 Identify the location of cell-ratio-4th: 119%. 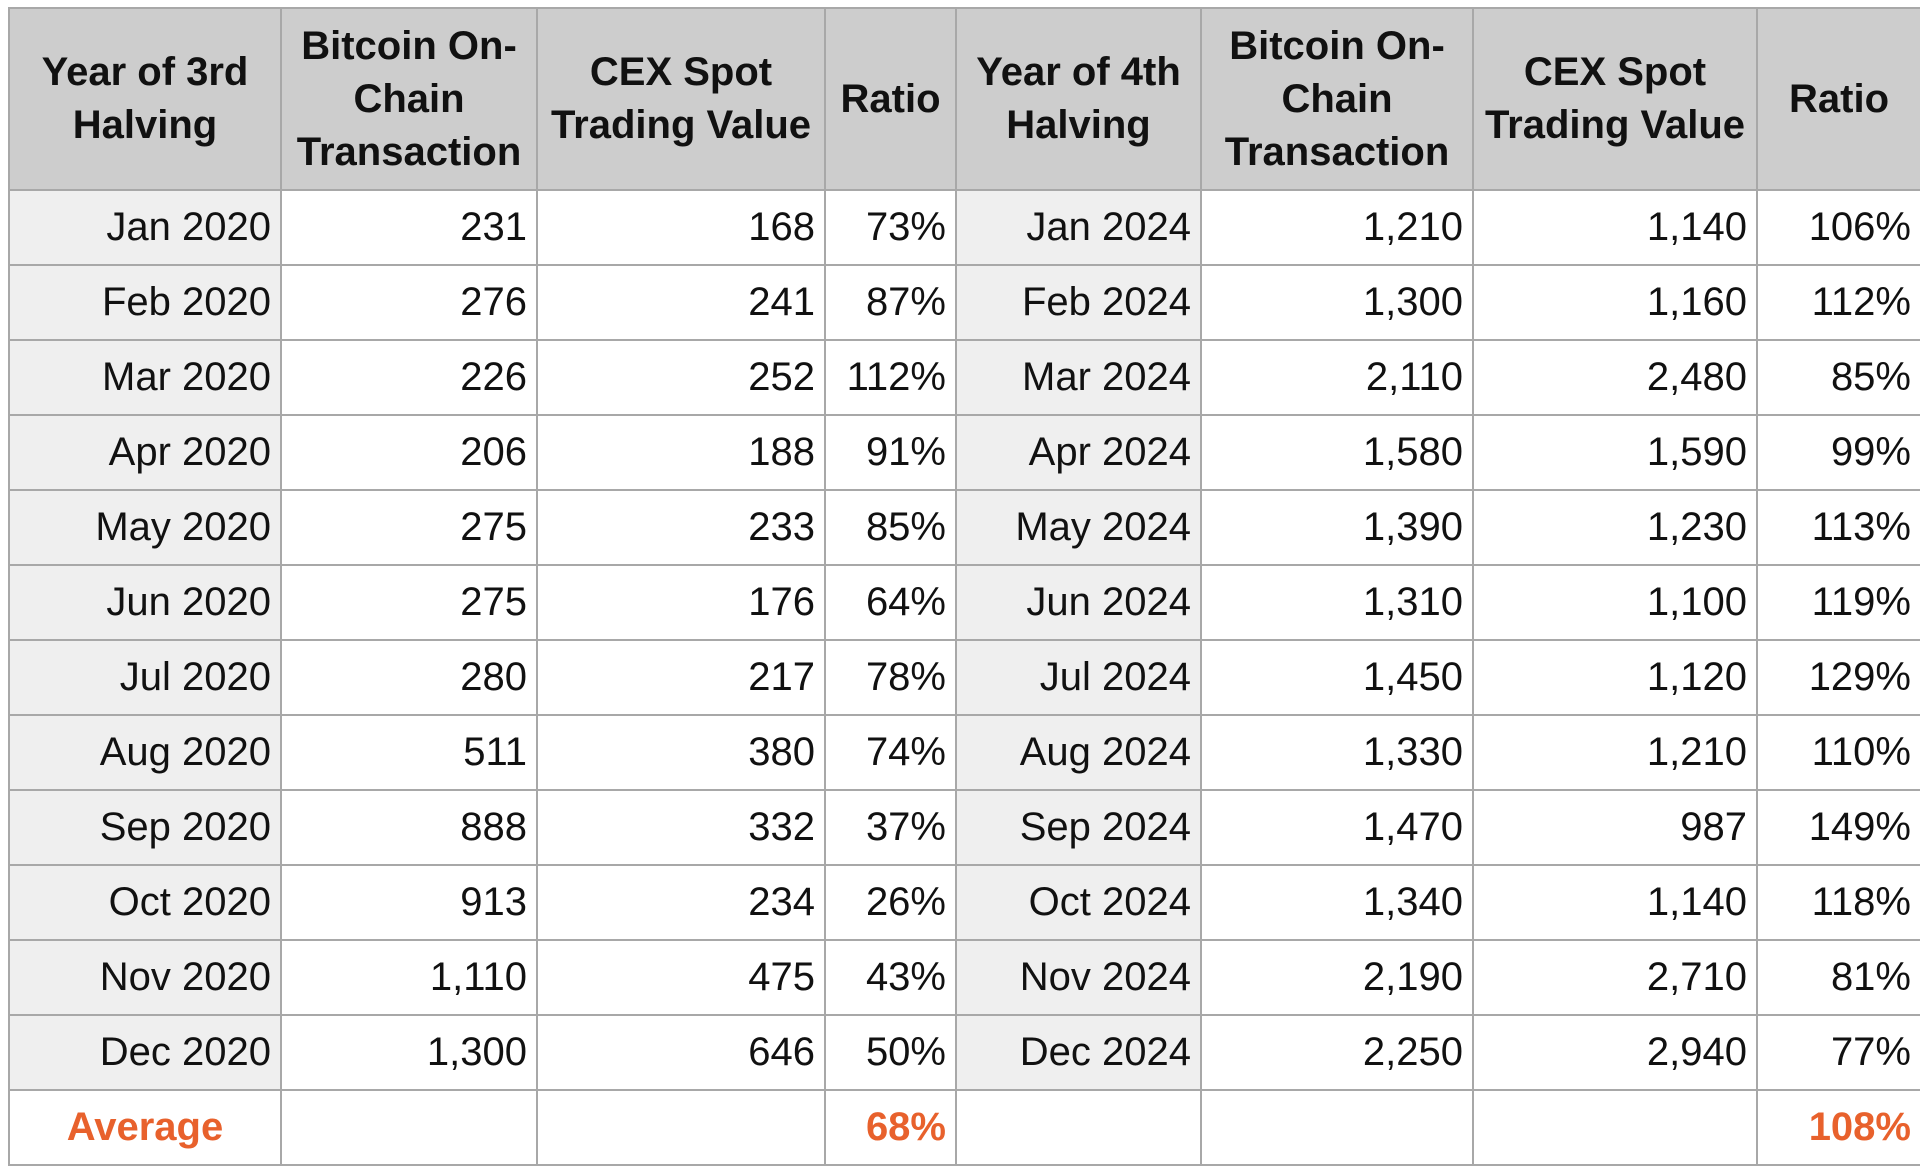
(1838, 602).